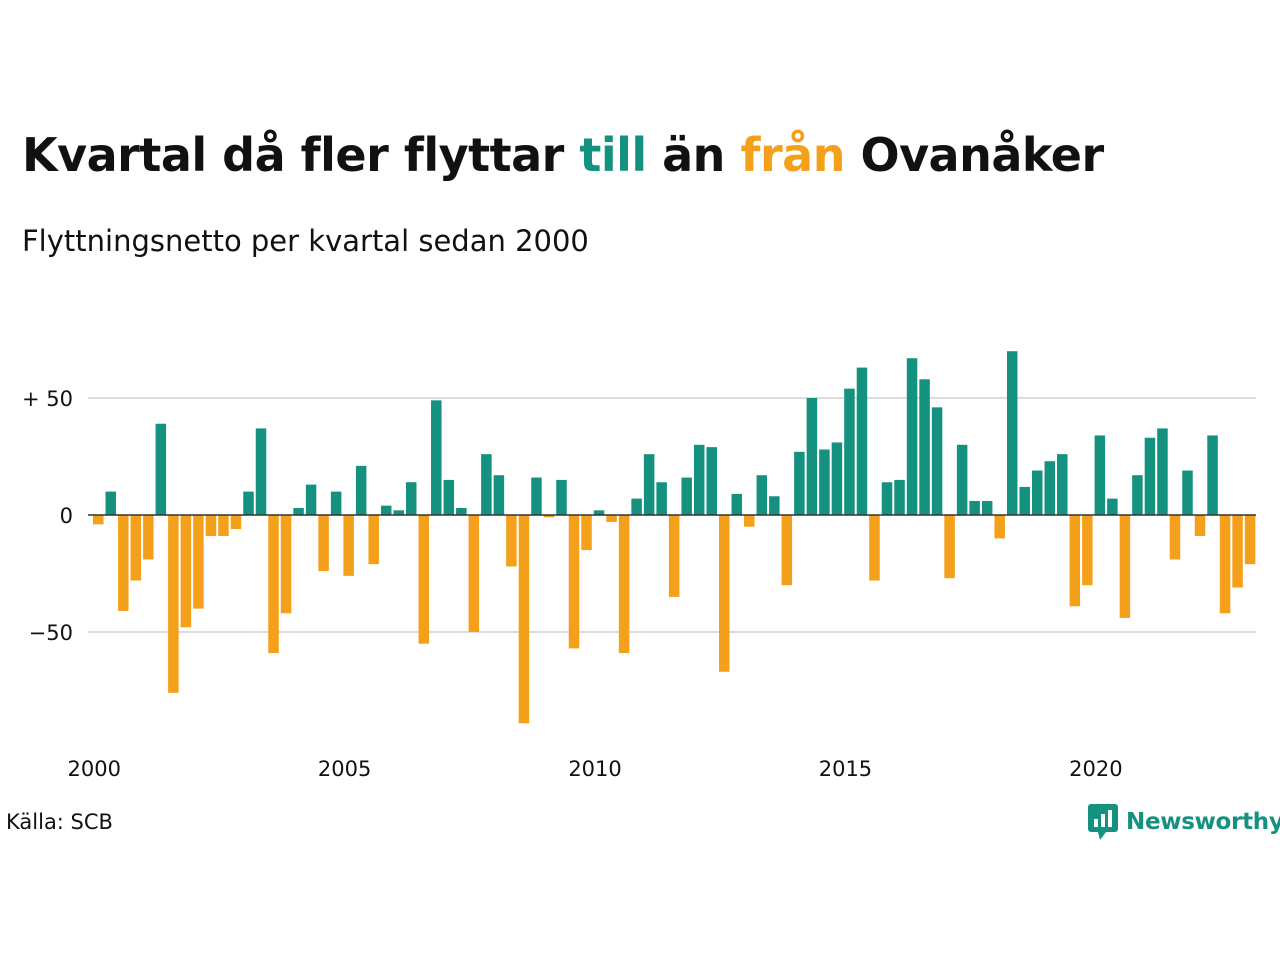 Image resolution: width=1280 pixels, height=960 pixels. What do you see at coordinates (59, 822) in the screenshot?
I see `source-label: Källa: SCB` at bounding box center [59, 822].